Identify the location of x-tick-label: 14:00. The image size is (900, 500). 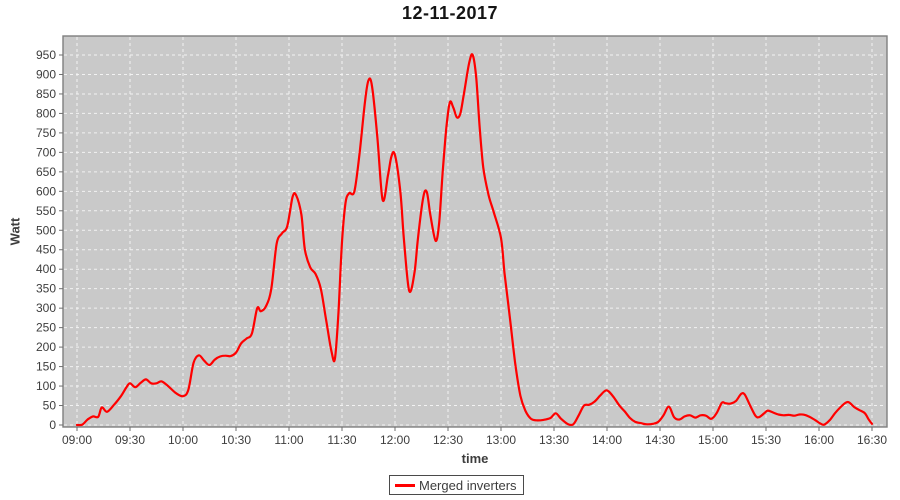
(607, 440).